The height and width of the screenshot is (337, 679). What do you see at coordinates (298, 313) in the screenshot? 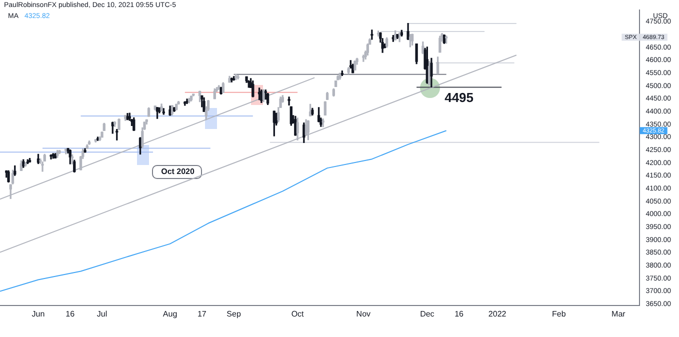
I see `x-tick-label: Oct` at bounding box center [298, 313].